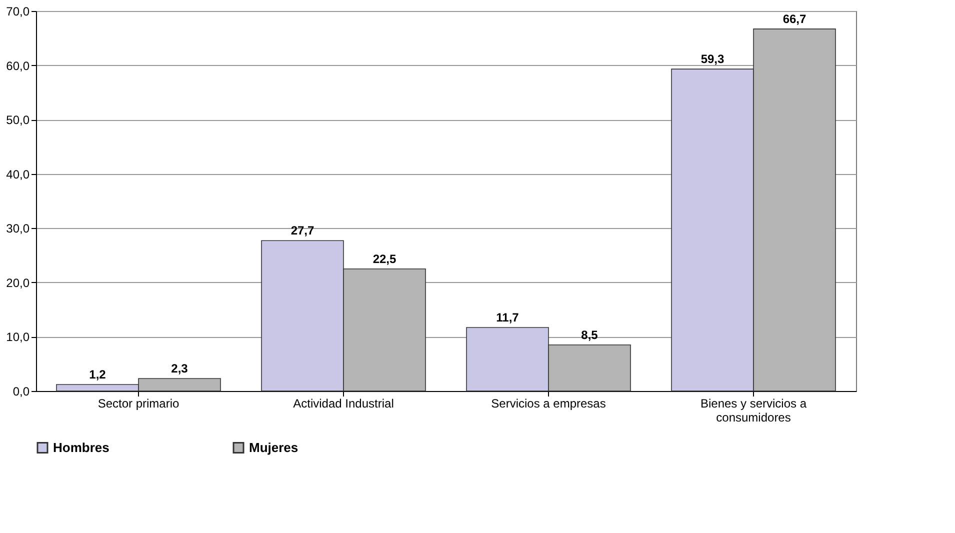  I want to click on legend-label: Hombres, so click(81, 447).